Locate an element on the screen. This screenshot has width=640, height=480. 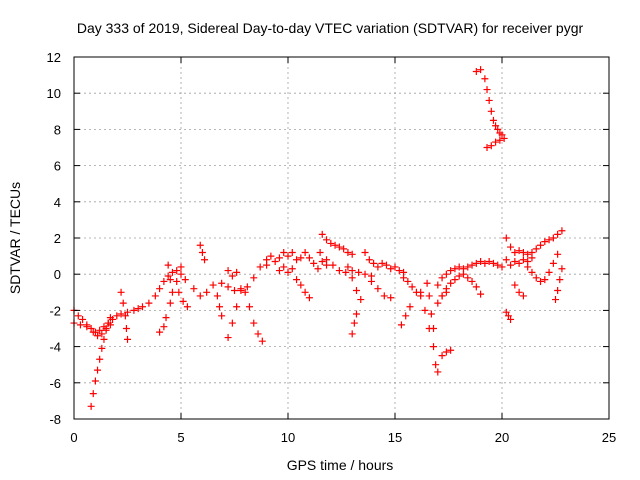
series-s27 is located at coordinates (461, 285).